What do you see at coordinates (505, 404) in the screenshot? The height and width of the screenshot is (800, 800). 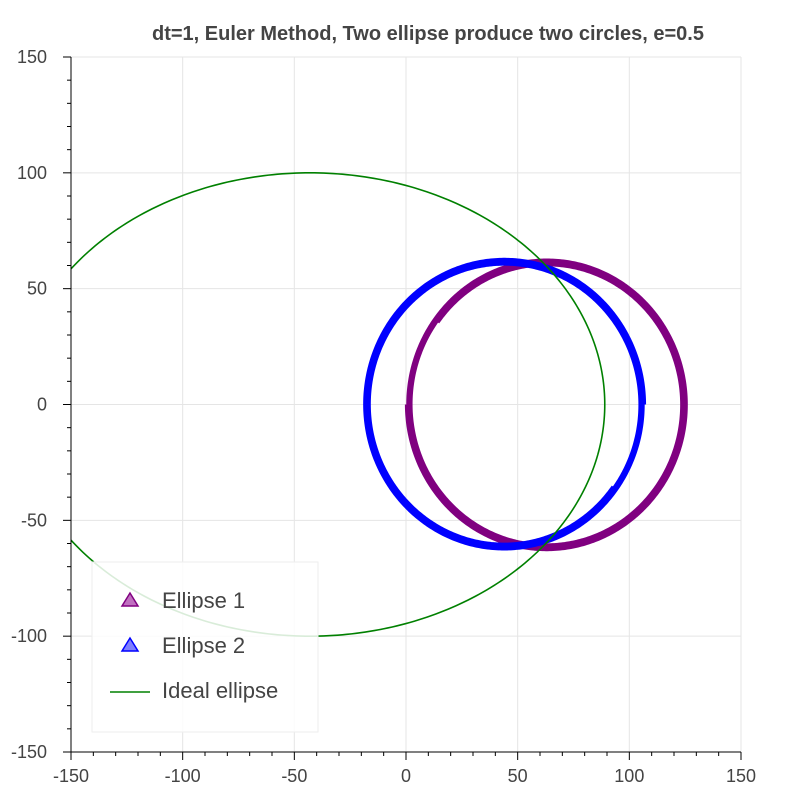 I see `series-ellipse-2-line` at bounding box center [505, 404].